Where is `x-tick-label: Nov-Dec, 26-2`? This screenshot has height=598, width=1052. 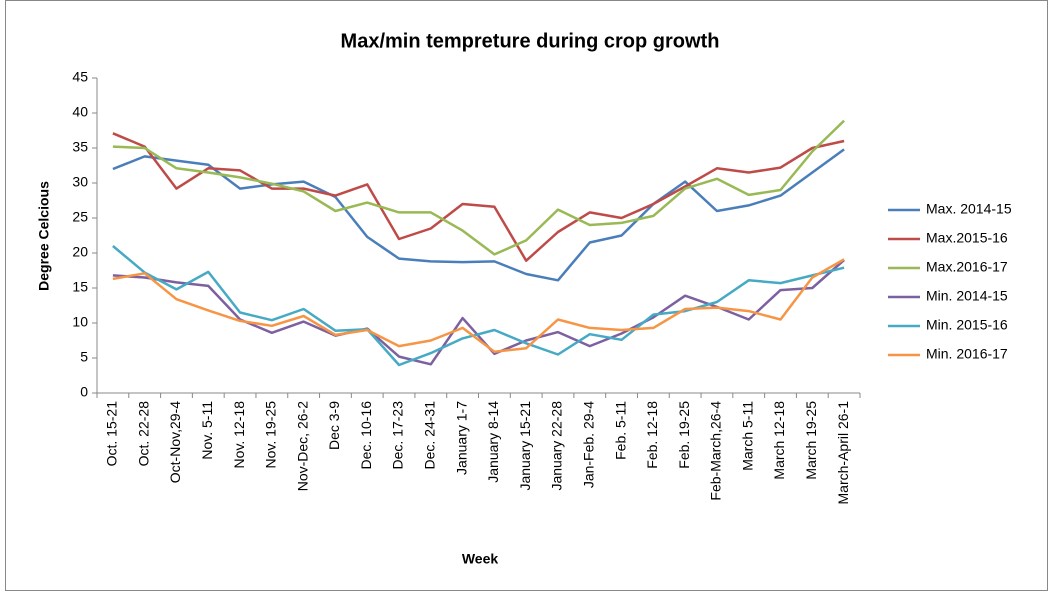 x-tick-label: Nov-Dec, 26-2 is located at coordinates (302, 446).